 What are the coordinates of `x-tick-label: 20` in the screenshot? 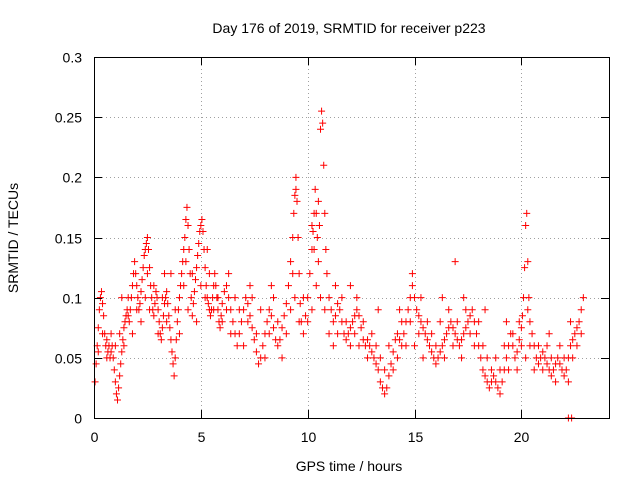 It's located at (522, 437).